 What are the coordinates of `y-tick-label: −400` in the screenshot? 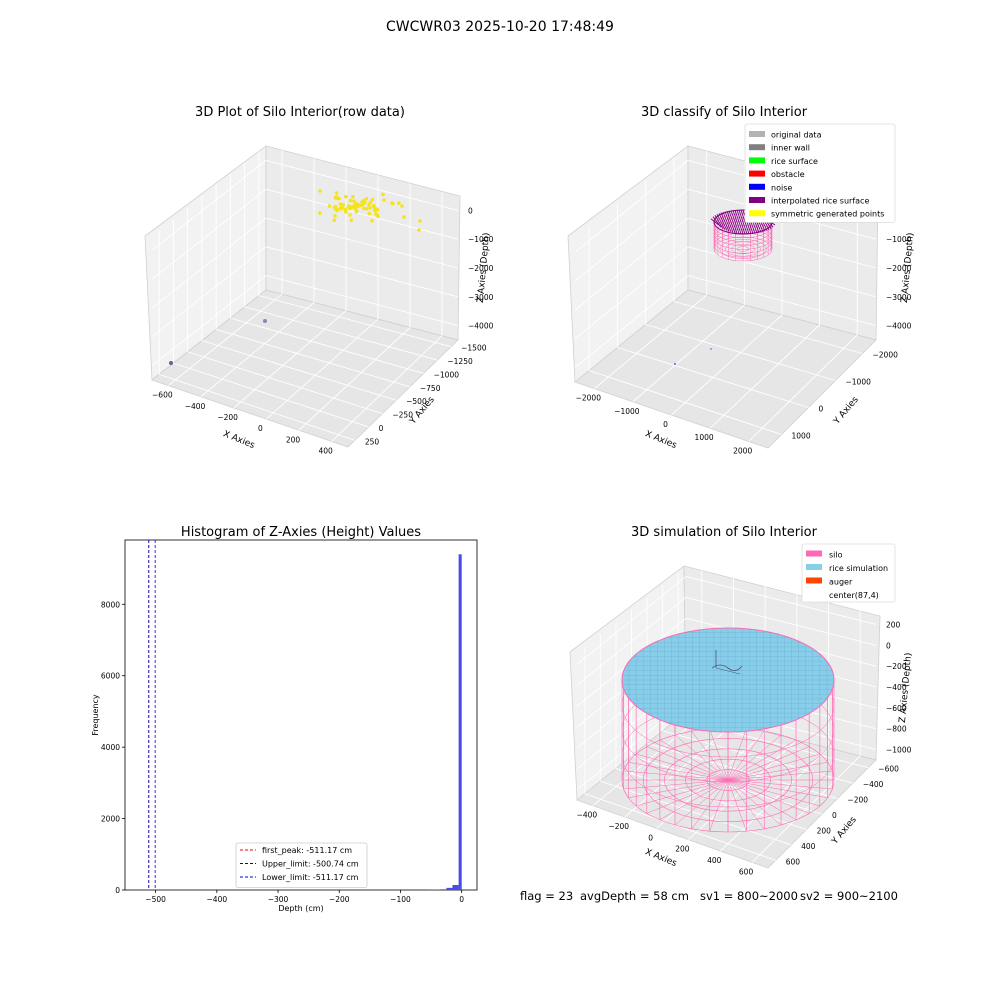 It's located at (873, 784).